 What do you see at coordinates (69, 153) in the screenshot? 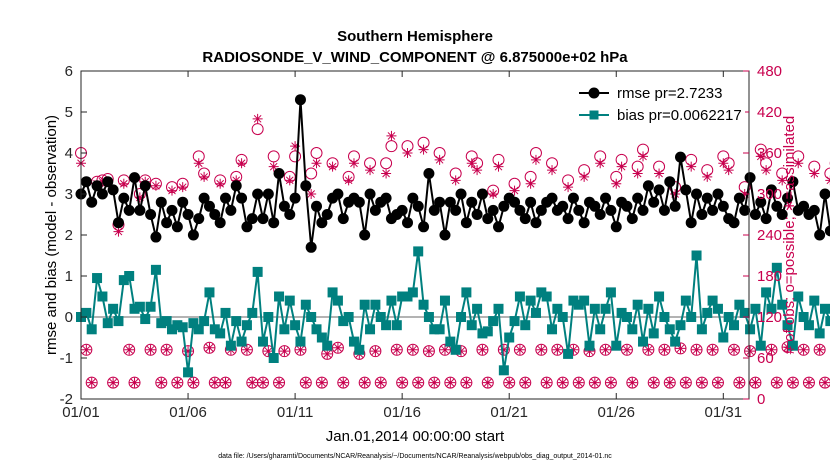
I see `y-tick-label-left: 4` at bounding box center [69, 153].